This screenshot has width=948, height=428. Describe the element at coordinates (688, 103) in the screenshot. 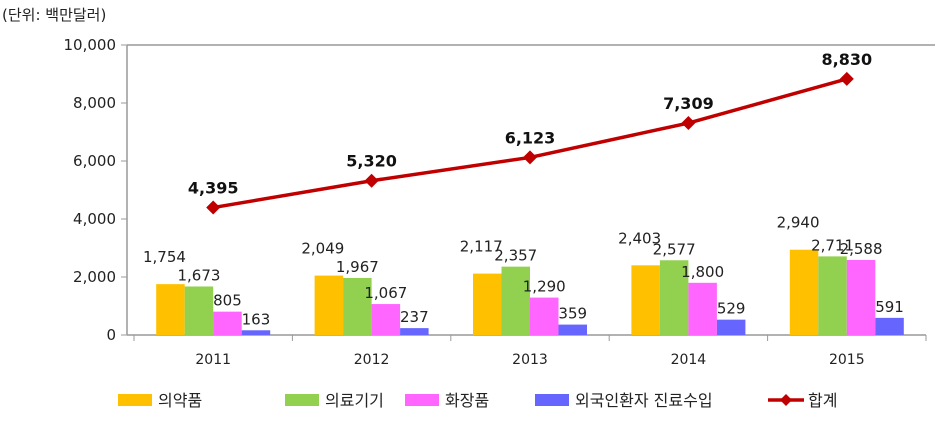

I see `line-label: 7,309` at that location.